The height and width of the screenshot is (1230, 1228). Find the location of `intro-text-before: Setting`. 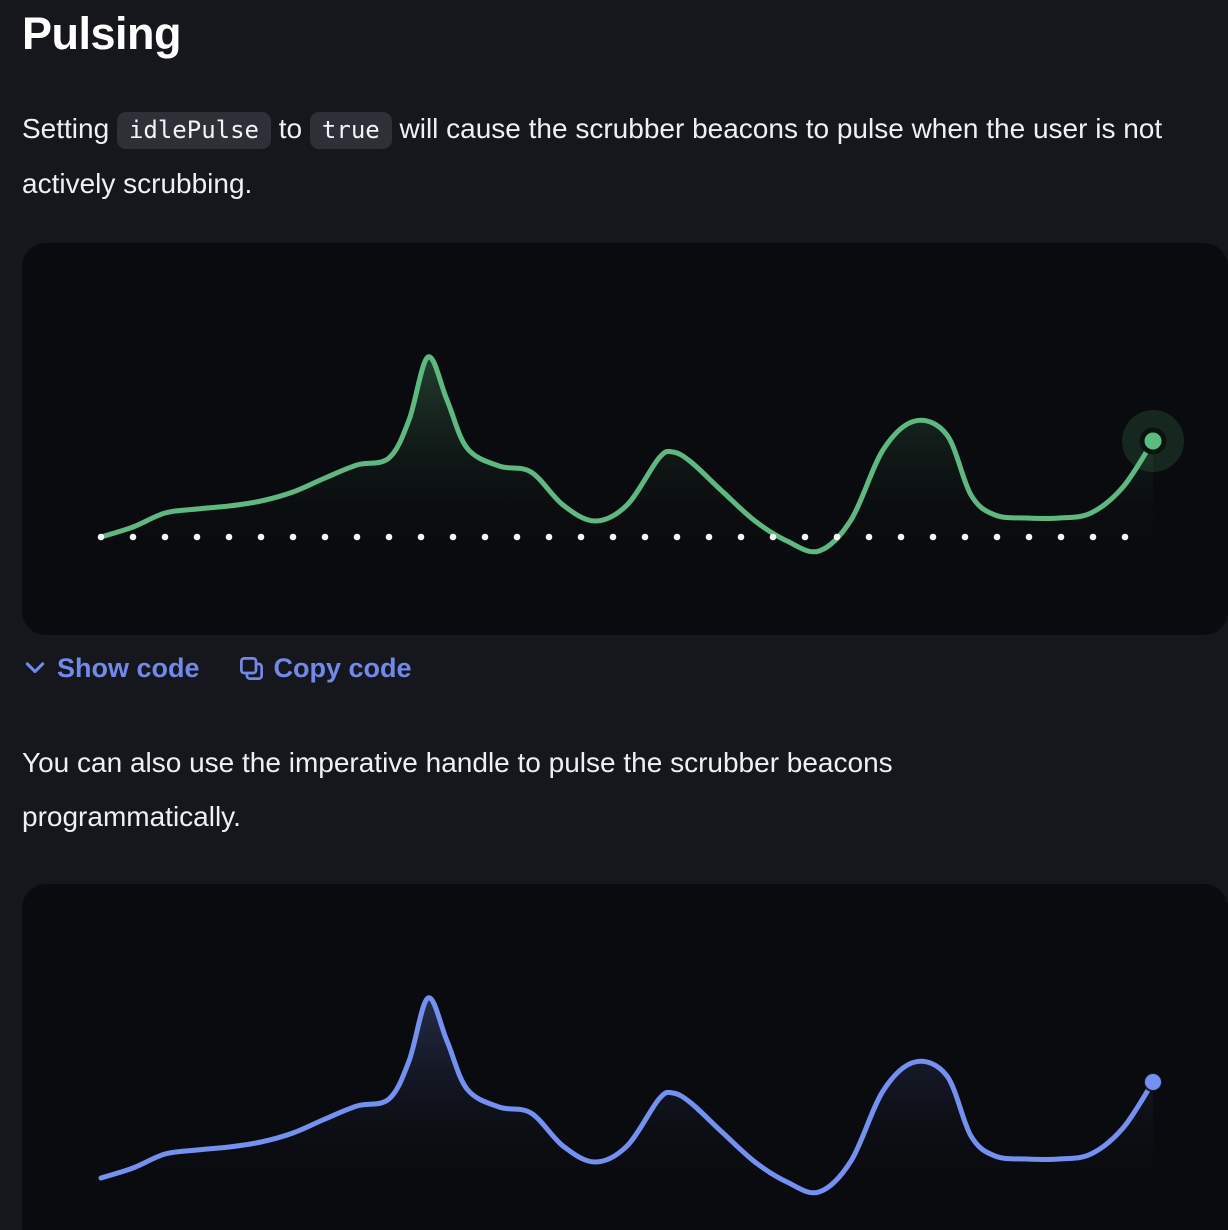

intro-text-before: Setting is located at coordinates (69, 128).